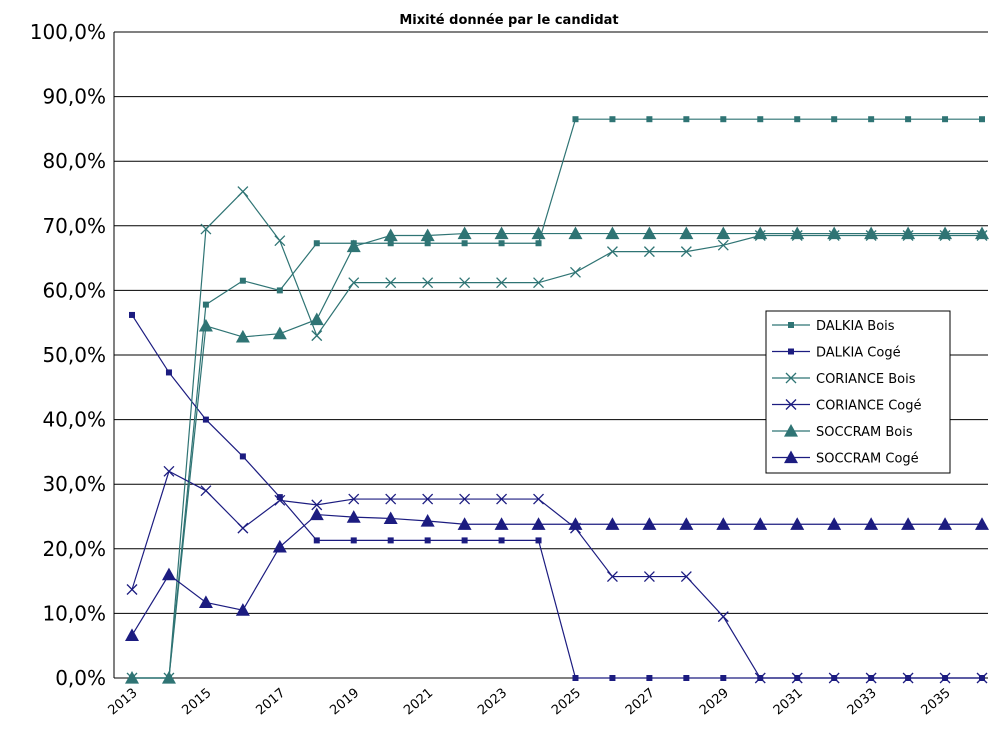  What do you see at coordinates (936, 702) in the screenshot?
I see `x-tick-label: 2035` at bounding box center [936, 702].